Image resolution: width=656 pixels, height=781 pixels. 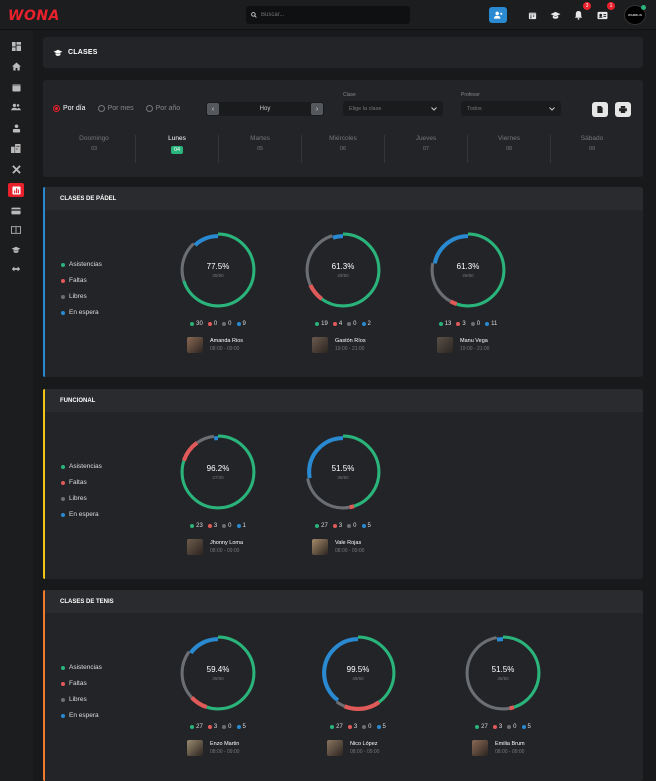 I want to click on class-card: 51.5% 36/50 27 3 0 5 Emilia Brum 08:00 - 09:00, so click(x=503, y=699).